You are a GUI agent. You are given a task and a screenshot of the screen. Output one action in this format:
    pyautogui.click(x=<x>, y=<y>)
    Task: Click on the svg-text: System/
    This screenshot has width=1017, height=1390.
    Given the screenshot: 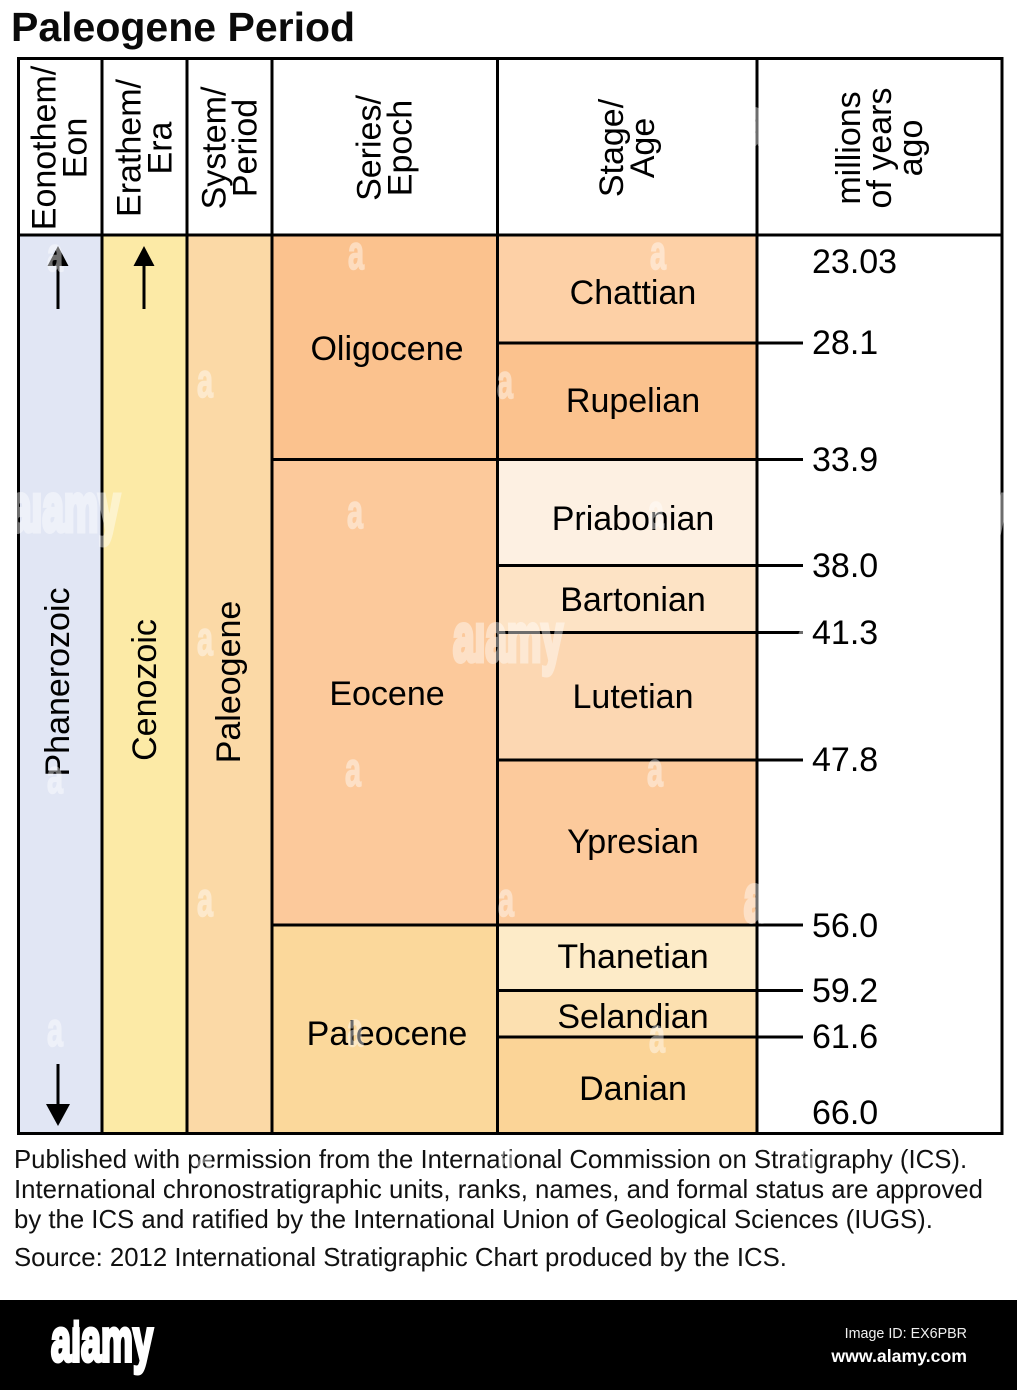 What is the action you would take?
    pyautogui.click(x=215, y=147)
    